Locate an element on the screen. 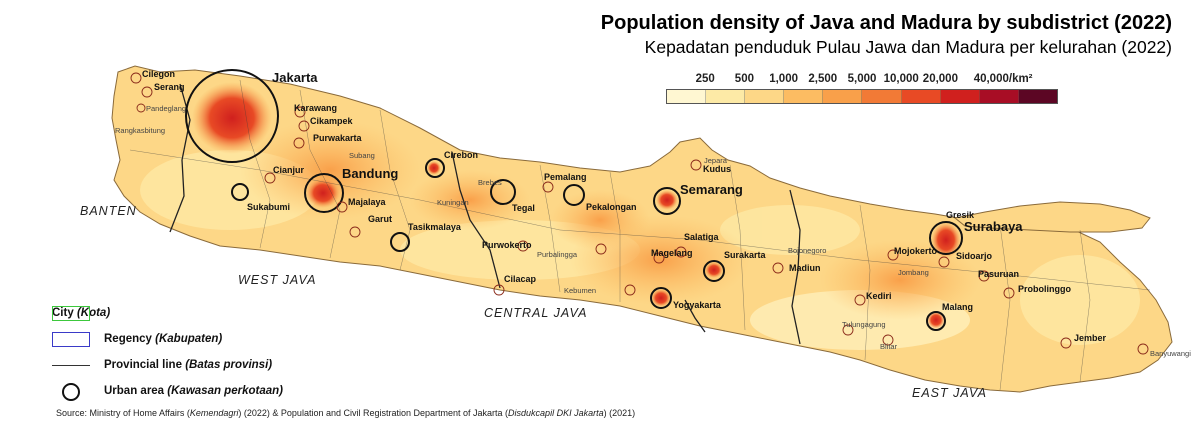 Image resolution: width=1200 pixels, height=439 pixels. scale-label: 1,000 is located at coordinates (783, 79).